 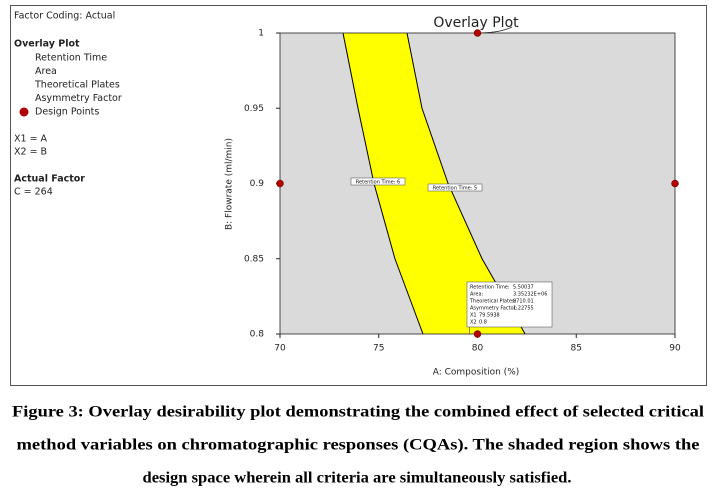 What do you see at coordinates (675, 349) in the screenshot?
I see `x-tick-label: 90` at bounding box center [675, 349].